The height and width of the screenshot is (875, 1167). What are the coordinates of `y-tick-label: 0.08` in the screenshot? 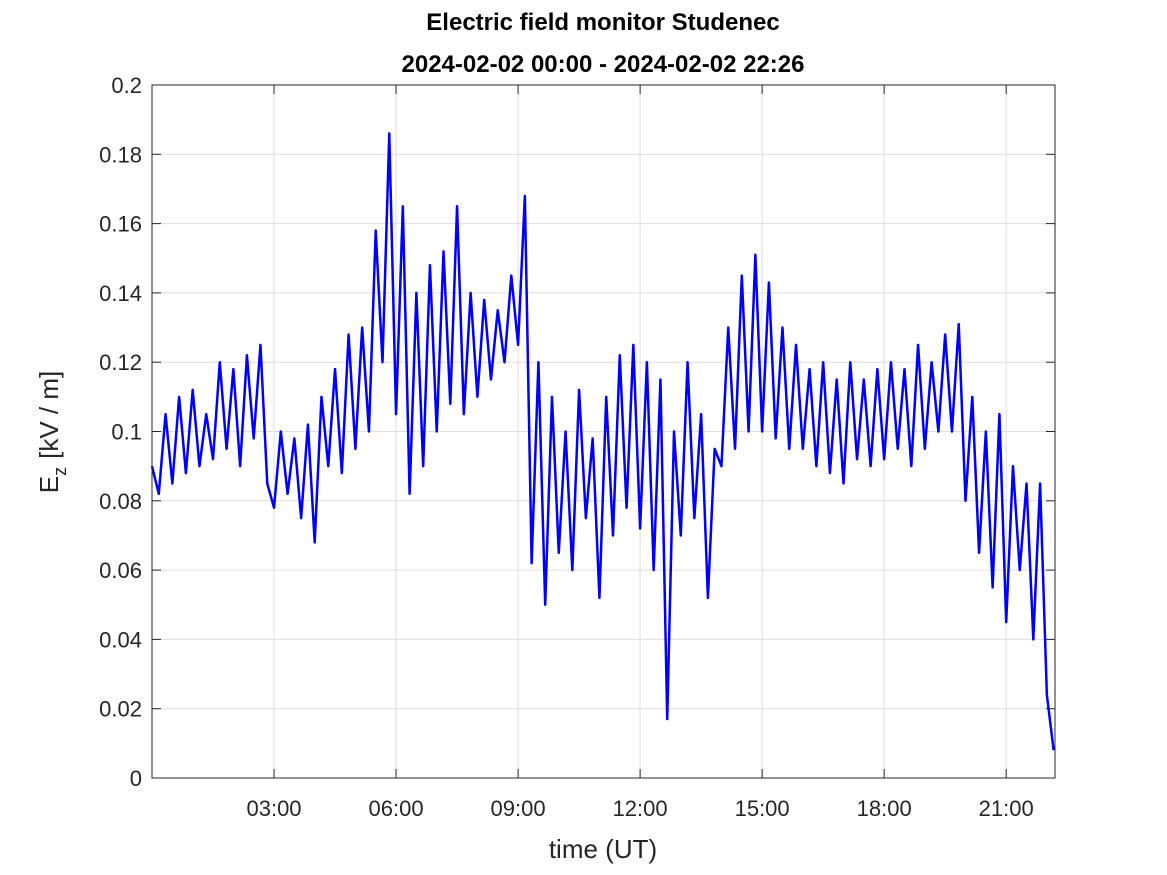 It's located at (120, 501).